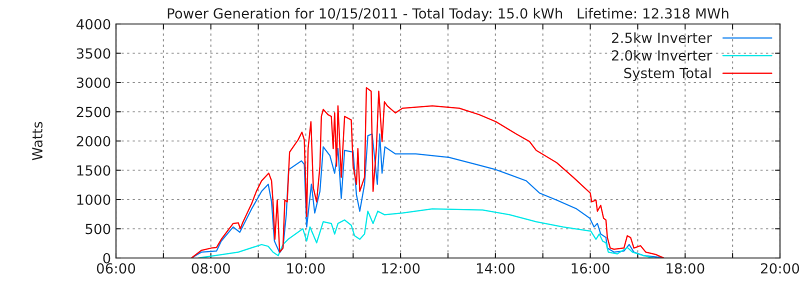 The width and height of the screenshot is (800, 300). Describe the element at coordinates (37, 141) in the screenshot. I see `y-axis-title: Watts` at that location.